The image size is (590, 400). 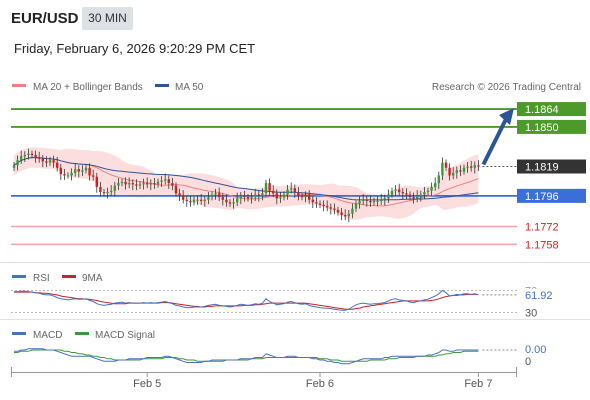 What do you see at coordinates (246, 356) in the screenshot?
I see `macd-line` at bounding box center [246, 356].